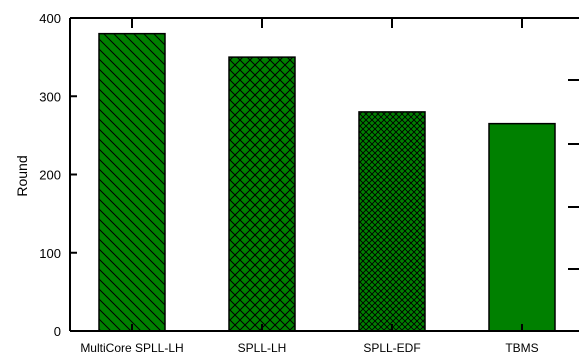 This screenshot has width=579, height=356. I want to click on top-axis-ticks, so click(327, 23).